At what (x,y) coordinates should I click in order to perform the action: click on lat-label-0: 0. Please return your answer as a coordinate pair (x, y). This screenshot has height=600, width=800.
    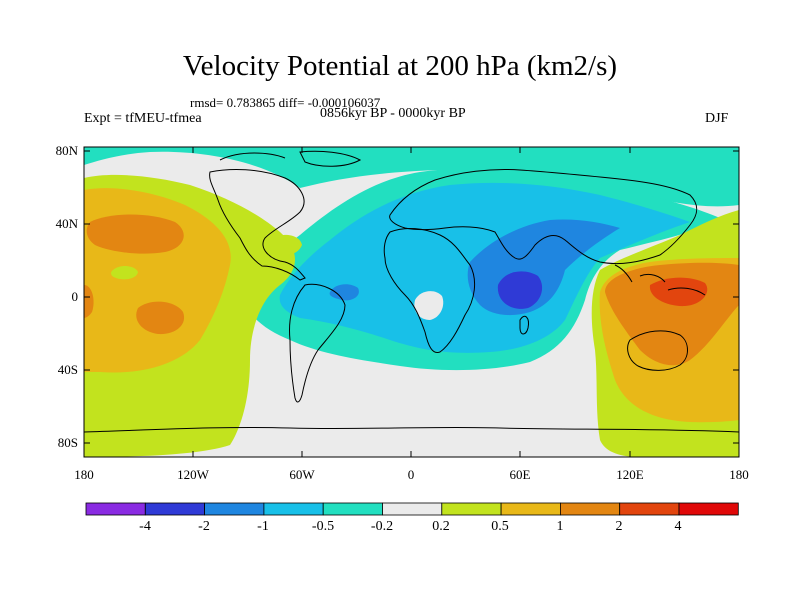
    Looking at the image, I should click on (75, 296).